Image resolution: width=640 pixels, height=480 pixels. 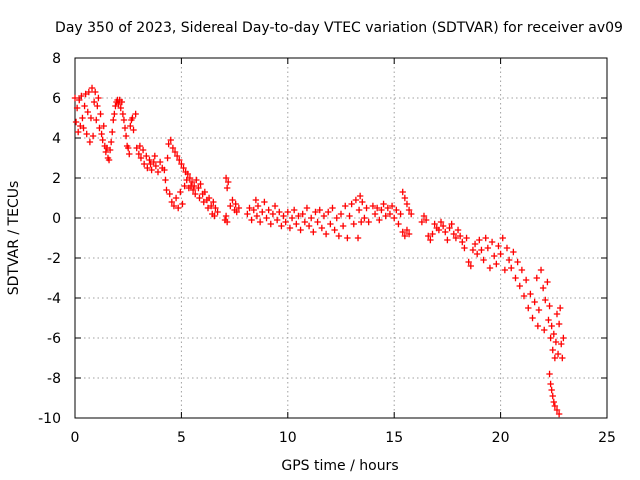 I want to click on y-tick-label: -4, so click(x=54, y=299).